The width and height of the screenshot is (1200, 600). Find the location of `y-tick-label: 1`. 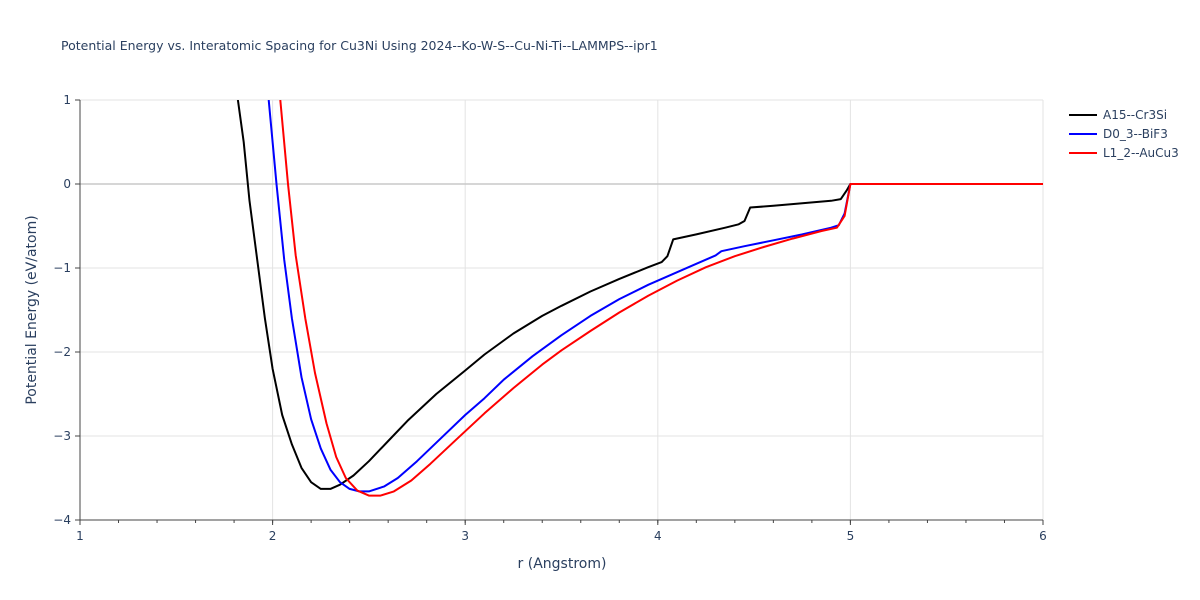

y-tick-label: 1 is located at coordinates (67, 100).